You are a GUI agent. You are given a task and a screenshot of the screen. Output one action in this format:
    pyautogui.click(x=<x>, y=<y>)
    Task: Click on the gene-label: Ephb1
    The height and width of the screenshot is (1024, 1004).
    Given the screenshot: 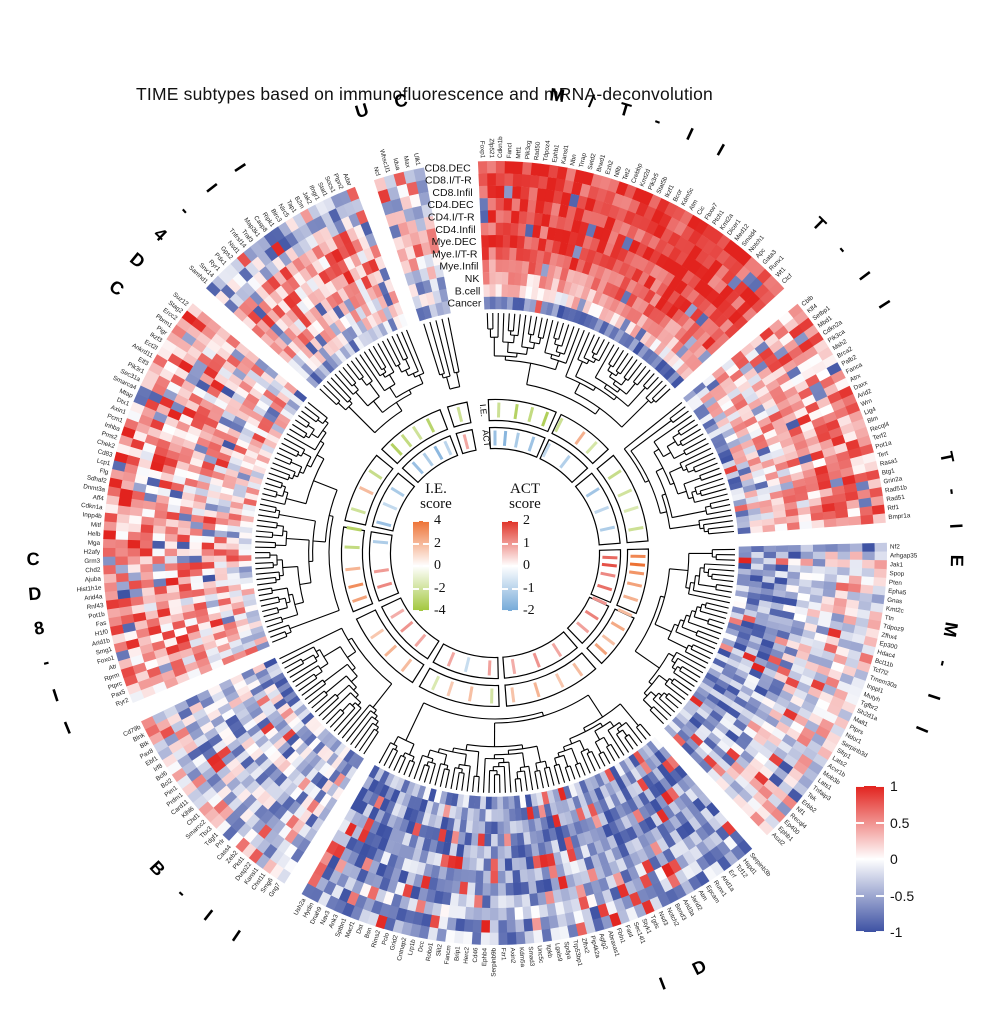 What is the action you would take?
    pyautogui.click(x=556, y=153)
    